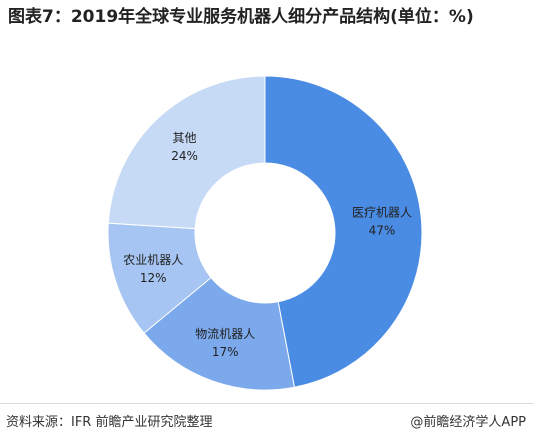  Describe the element at coordinates (225, 334) in the screenshot. I see `slice-label: 物流机器人` at that location.